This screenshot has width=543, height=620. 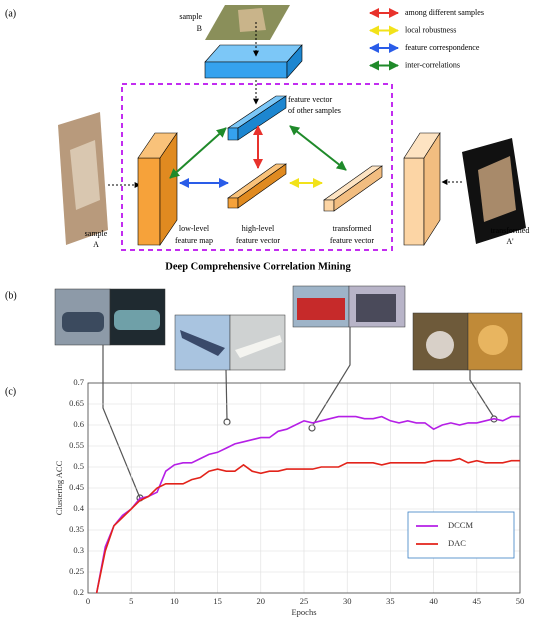 What do you see at coordinates (477, 601) in the screenshot?
I see `x-tick-label: 45` at bounding box center [477, 601].